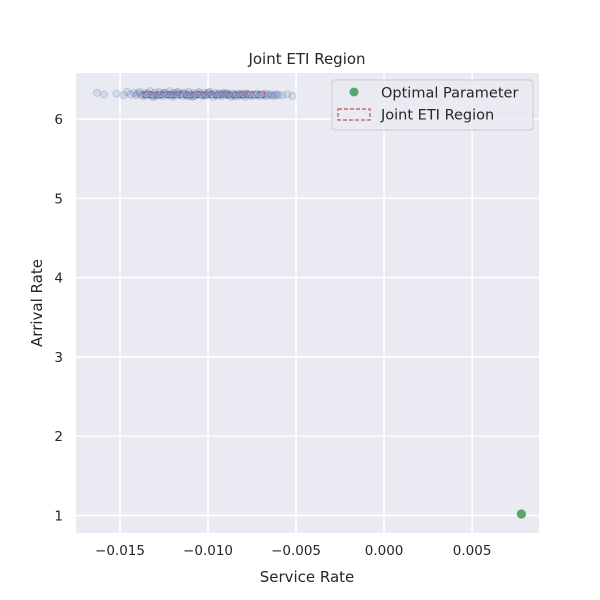  I want to click on legend-box, so click(432, 105).